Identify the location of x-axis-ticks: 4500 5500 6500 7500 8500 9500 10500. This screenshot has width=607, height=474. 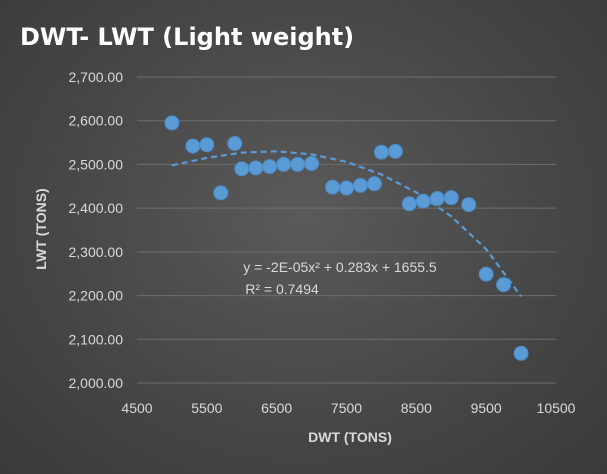
(348, 408).